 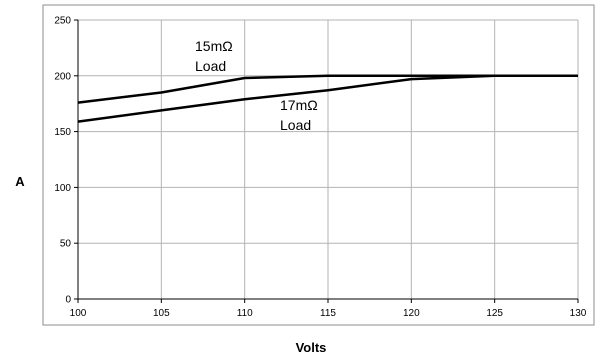 I want to click on x-tick-label: 100, so click(x=78, y=313).